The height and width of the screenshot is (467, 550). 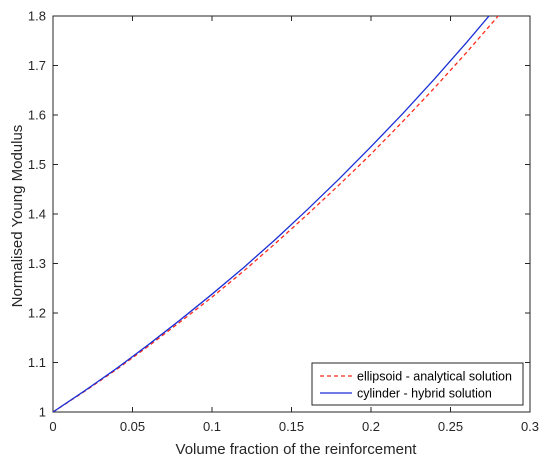 I want to click on y-tick-label: 1.4, so click(x=37, y=214).